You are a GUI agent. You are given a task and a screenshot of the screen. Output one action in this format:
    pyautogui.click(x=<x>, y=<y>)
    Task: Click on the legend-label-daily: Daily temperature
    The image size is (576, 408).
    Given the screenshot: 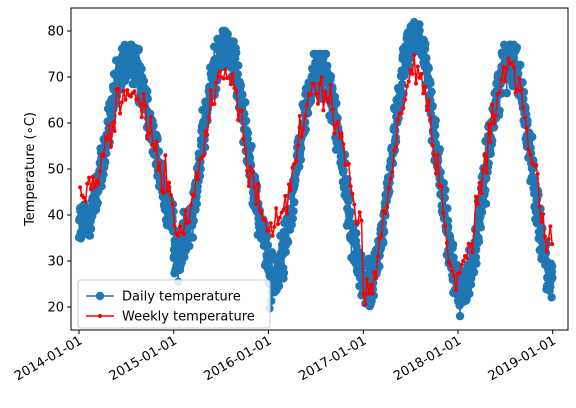 What is the action you would take?
    pyautogui.click(x=181, y=297)
    